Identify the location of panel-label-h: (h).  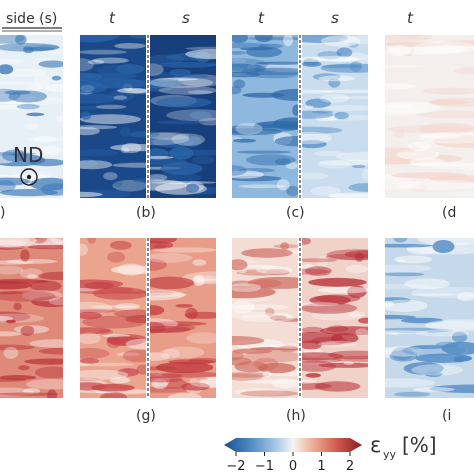
(296, 416).